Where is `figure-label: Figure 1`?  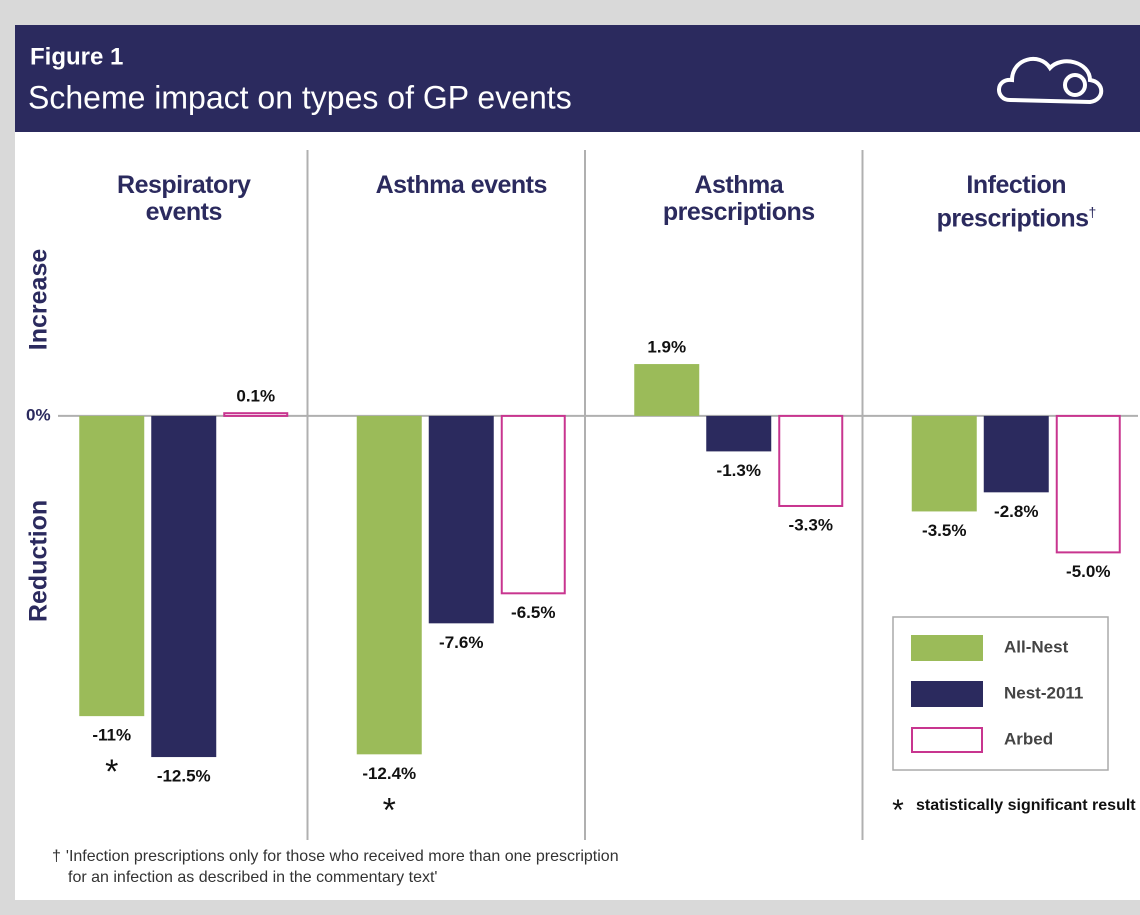
figure-label: Figure 1 is located at coordinates (76, 56).